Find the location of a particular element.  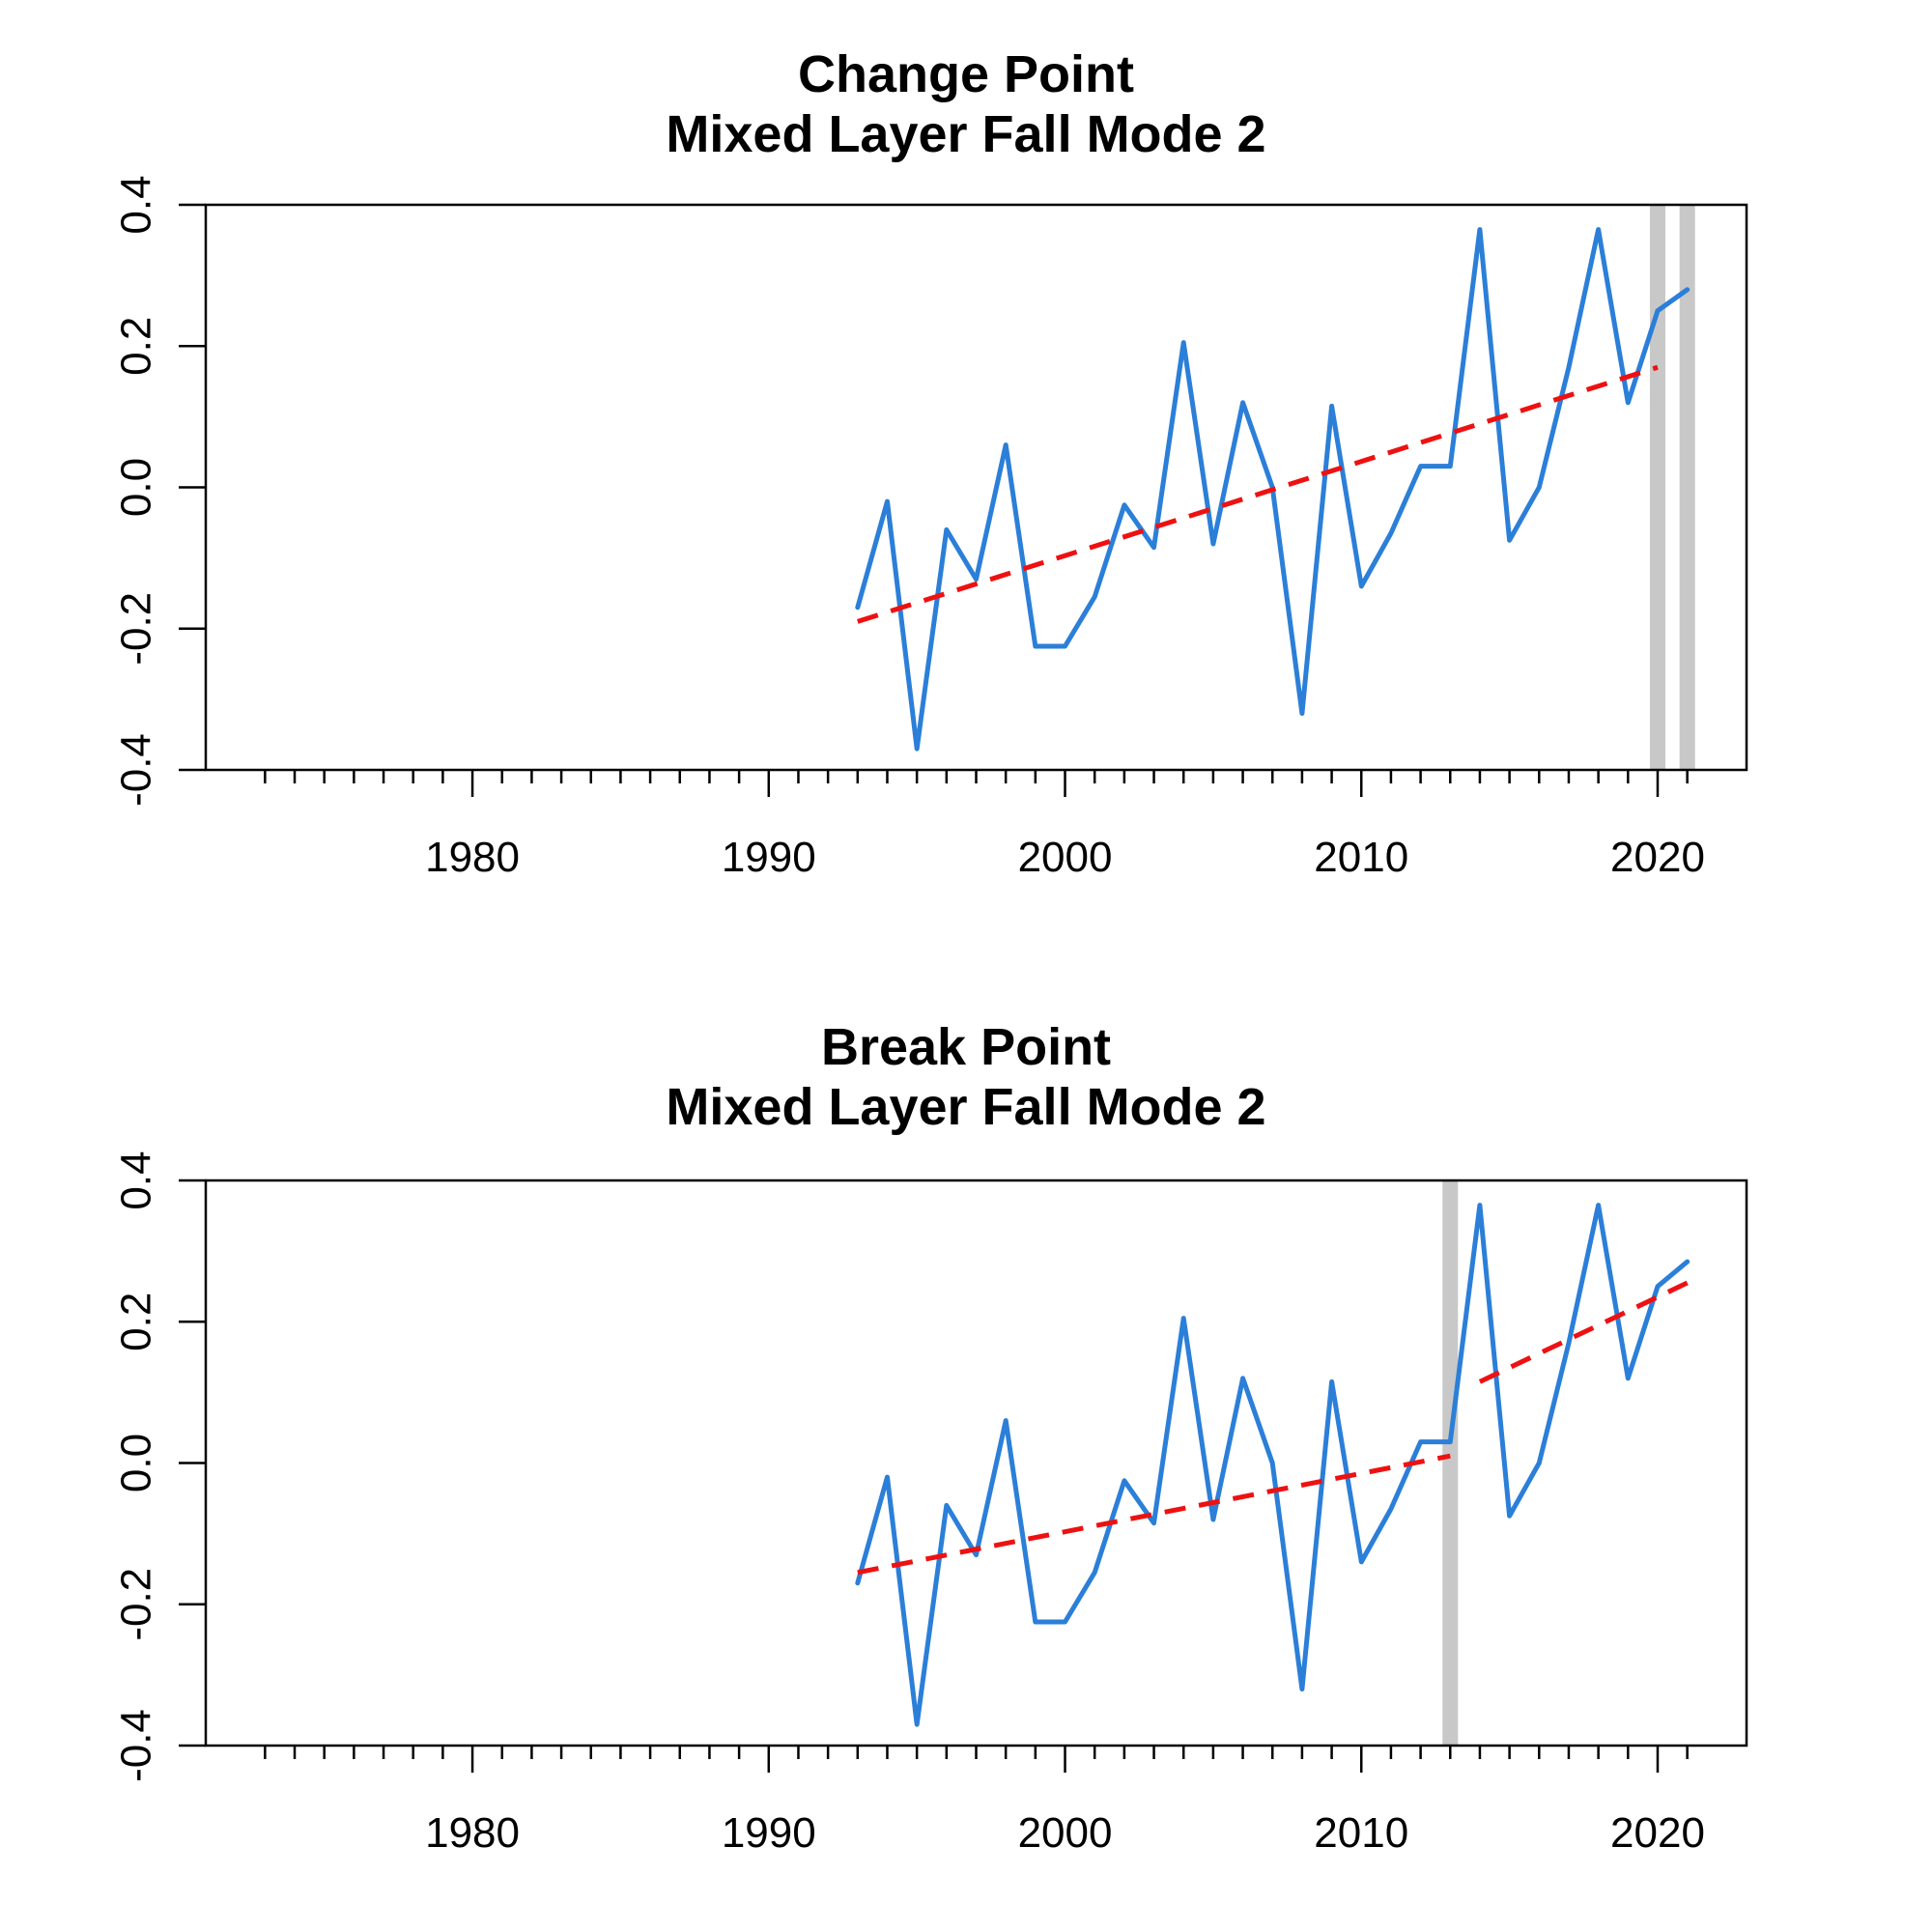

panel-2-subtitle: Mixed Layer Fall Mode 2 is located at coordinates (965, 1107).